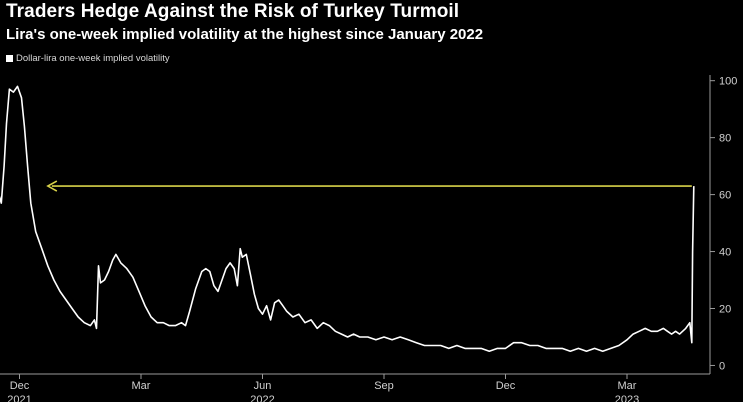 This screenshot has width=743, height=402. Describe the element at coordinates (93, 58) in the screenshot. I see `legend-label: Dollar-lira one-week implied volatility` at that location.